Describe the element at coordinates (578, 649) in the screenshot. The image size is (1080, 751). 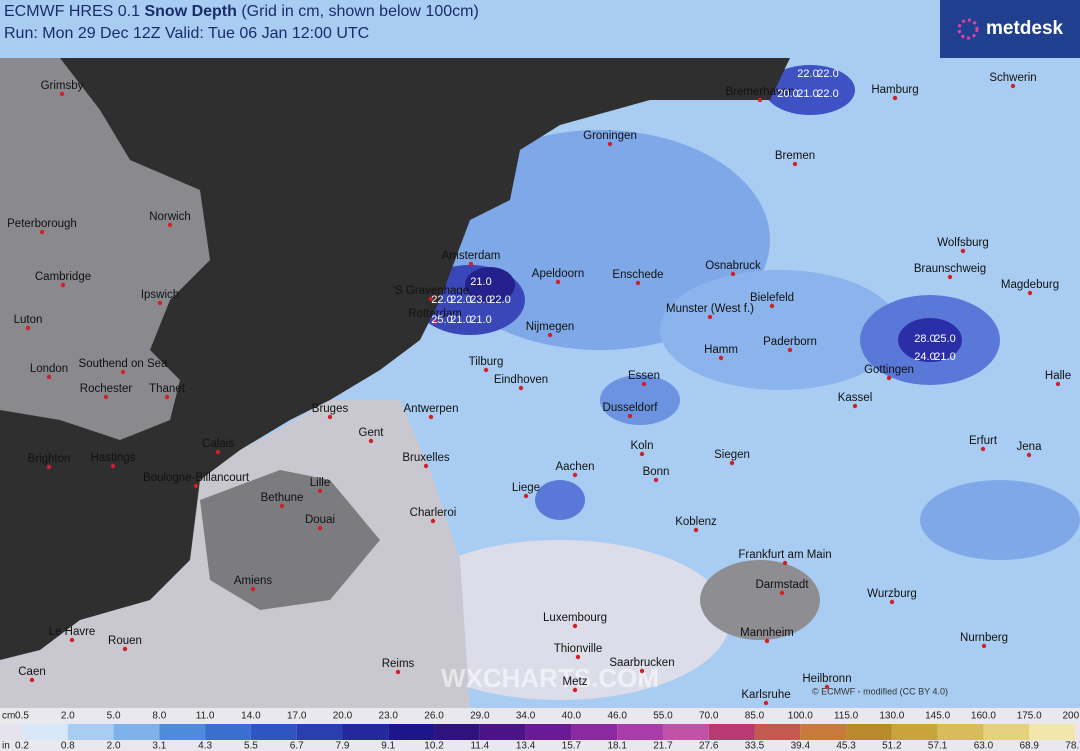
I see `city-label: Thionville` at that location.